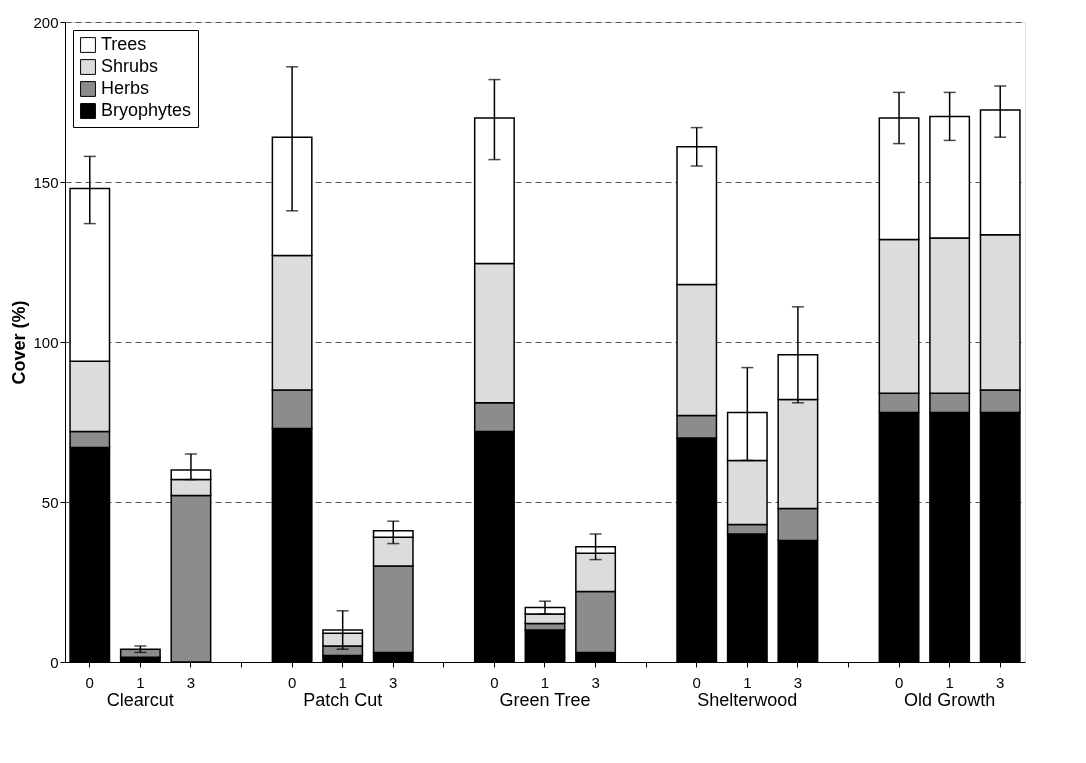 The image size is (1086, 763). I want to click on y-tick-label: 200, so click(46, 22).